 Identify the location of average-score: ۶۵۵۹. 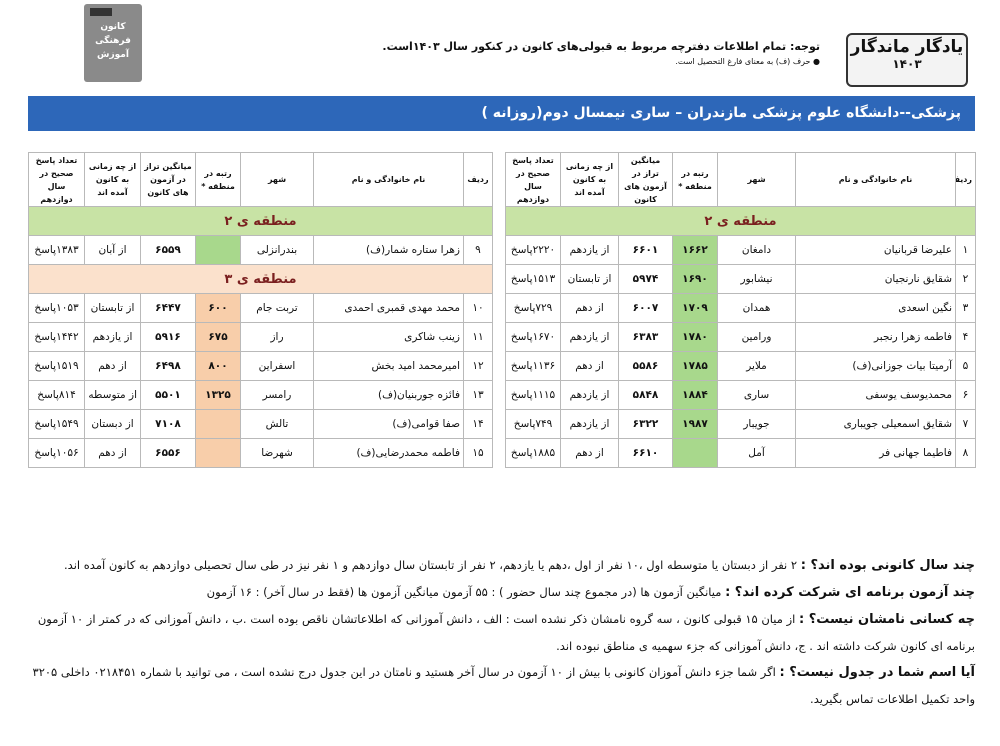
(168, 250).